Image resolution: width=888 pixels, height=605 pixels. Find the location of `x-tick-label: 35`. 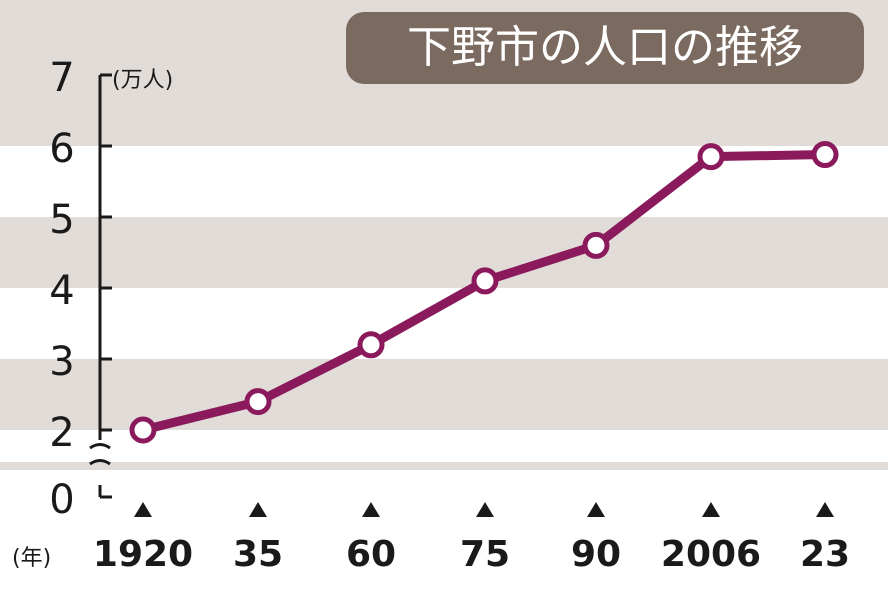

x-tick-label: 35 is located at coordinates (258, 554).